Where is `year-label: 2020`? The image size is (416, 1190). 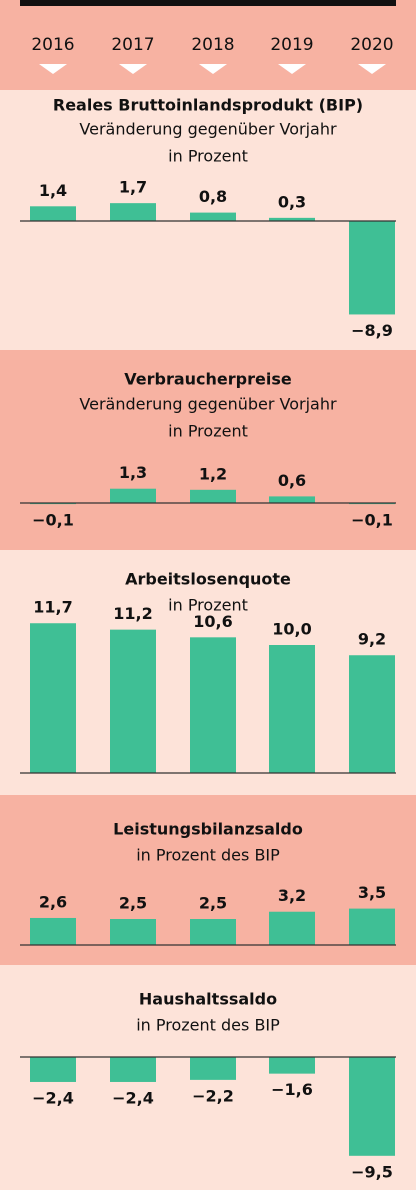 year-label: 2020 is located at coordinates (371, 45).